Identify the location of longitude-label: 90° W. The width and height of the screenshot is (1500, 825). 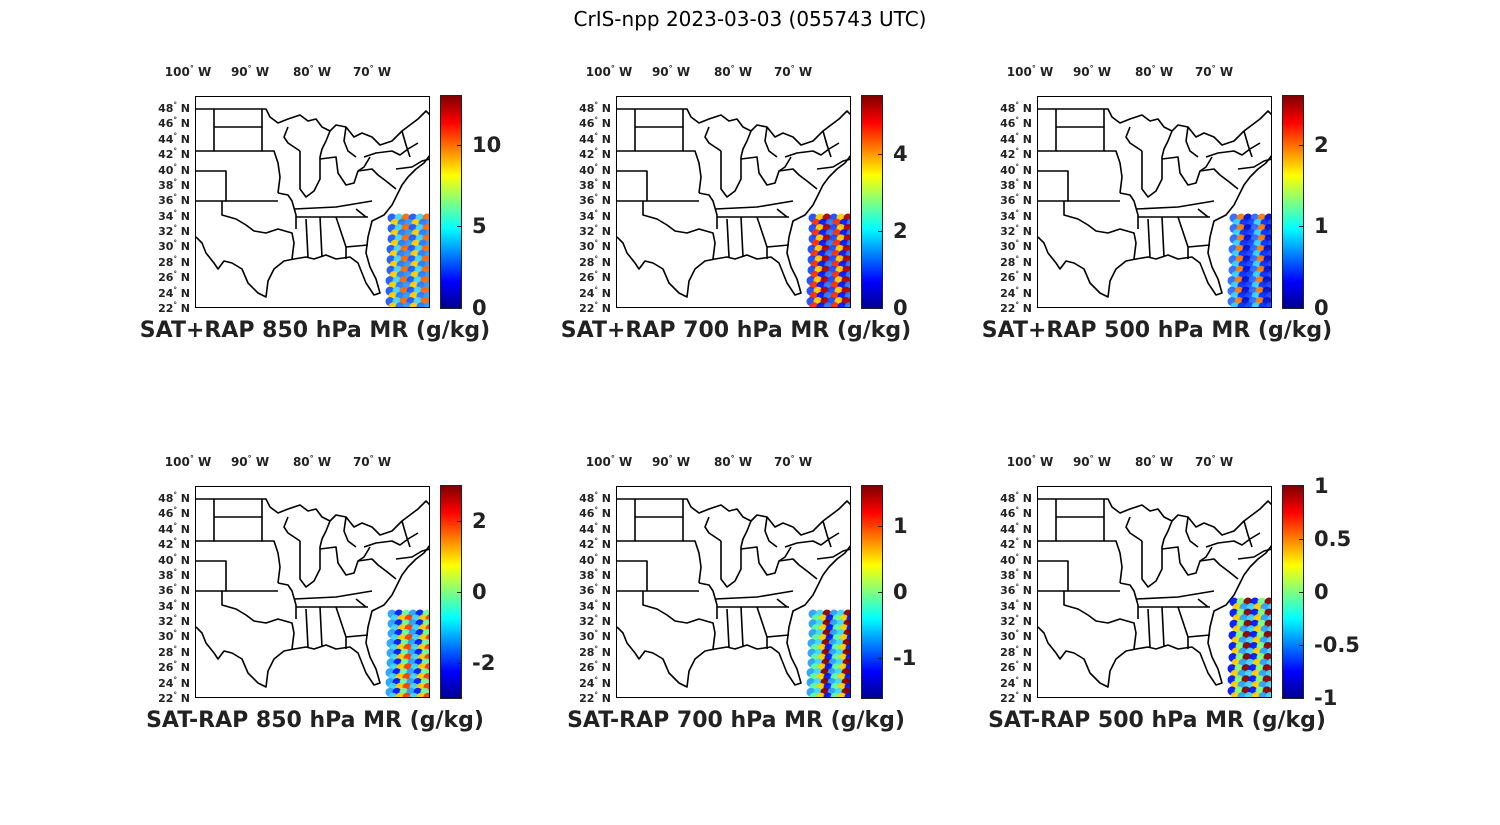
(671, 71).